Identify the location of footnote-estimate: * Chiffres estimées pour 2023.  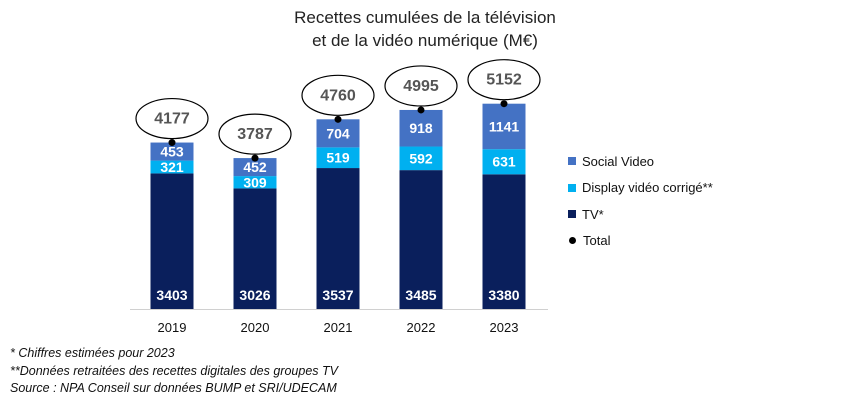
(92, 353).